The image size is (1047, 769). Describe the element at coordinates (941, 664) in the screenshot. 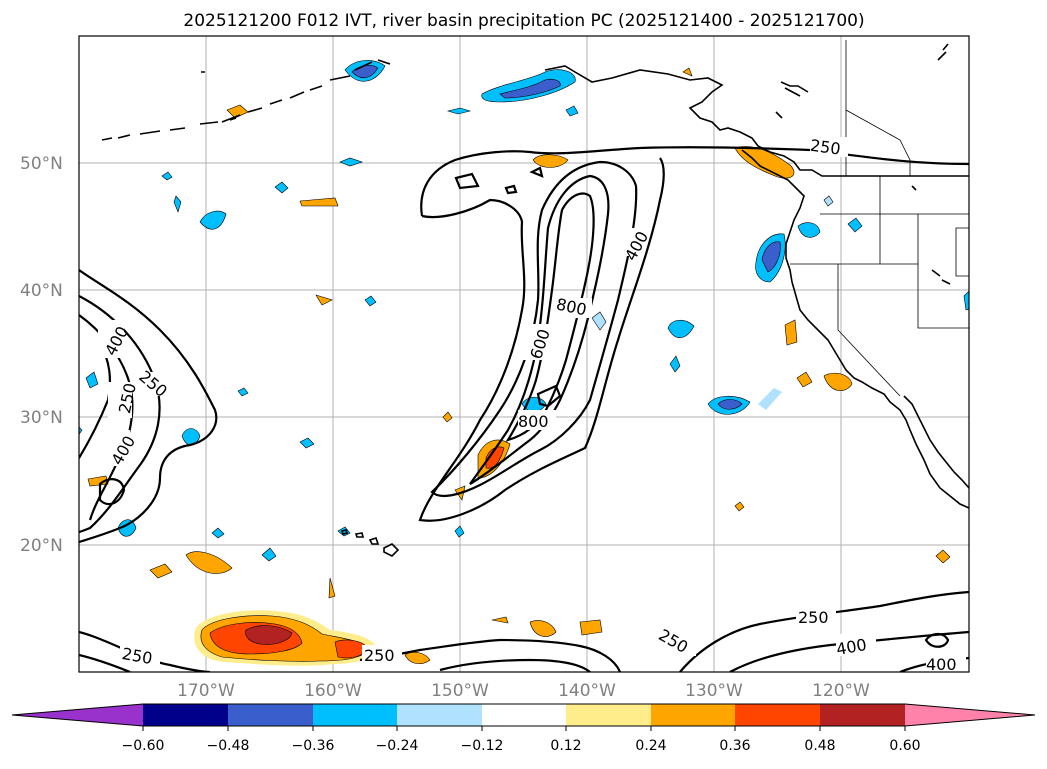

I see `contour-label: 400` at that location.